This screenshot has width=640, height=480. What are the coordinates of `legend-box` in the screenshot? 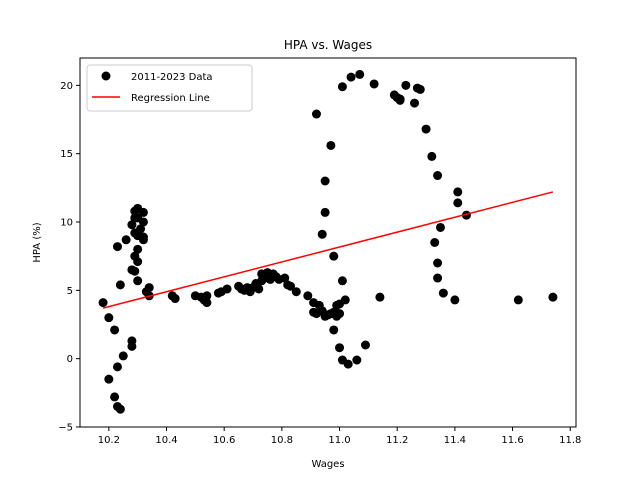 It's located at (169, 88).